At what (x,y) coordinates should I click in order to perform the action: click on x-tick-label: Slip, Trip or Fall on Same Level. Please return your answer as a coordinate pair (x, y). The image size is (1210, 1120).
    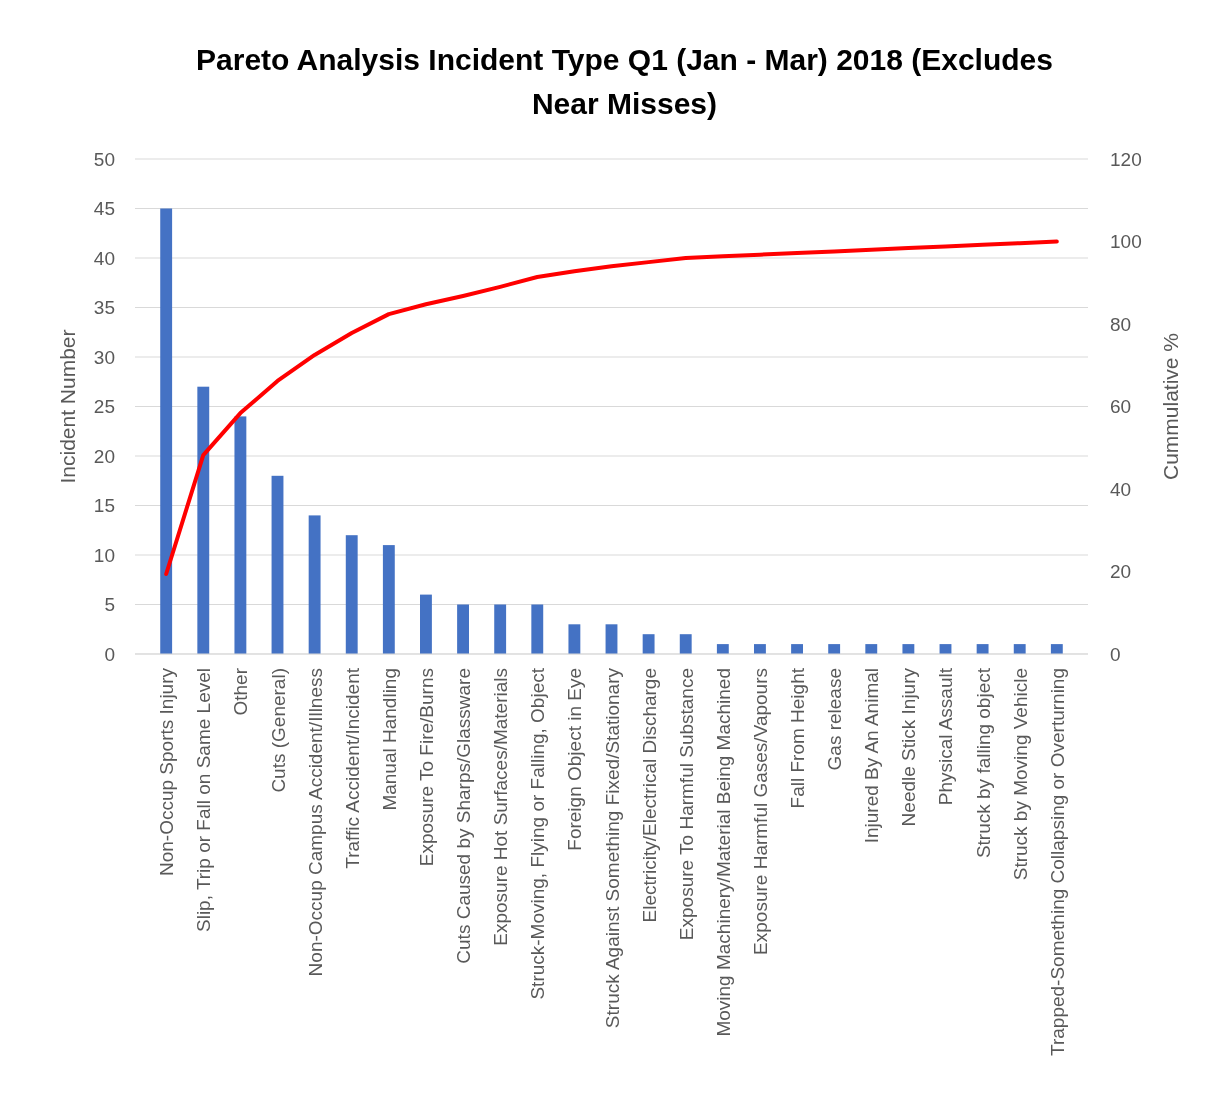
    Looking at the image, I should click on (204, 800).